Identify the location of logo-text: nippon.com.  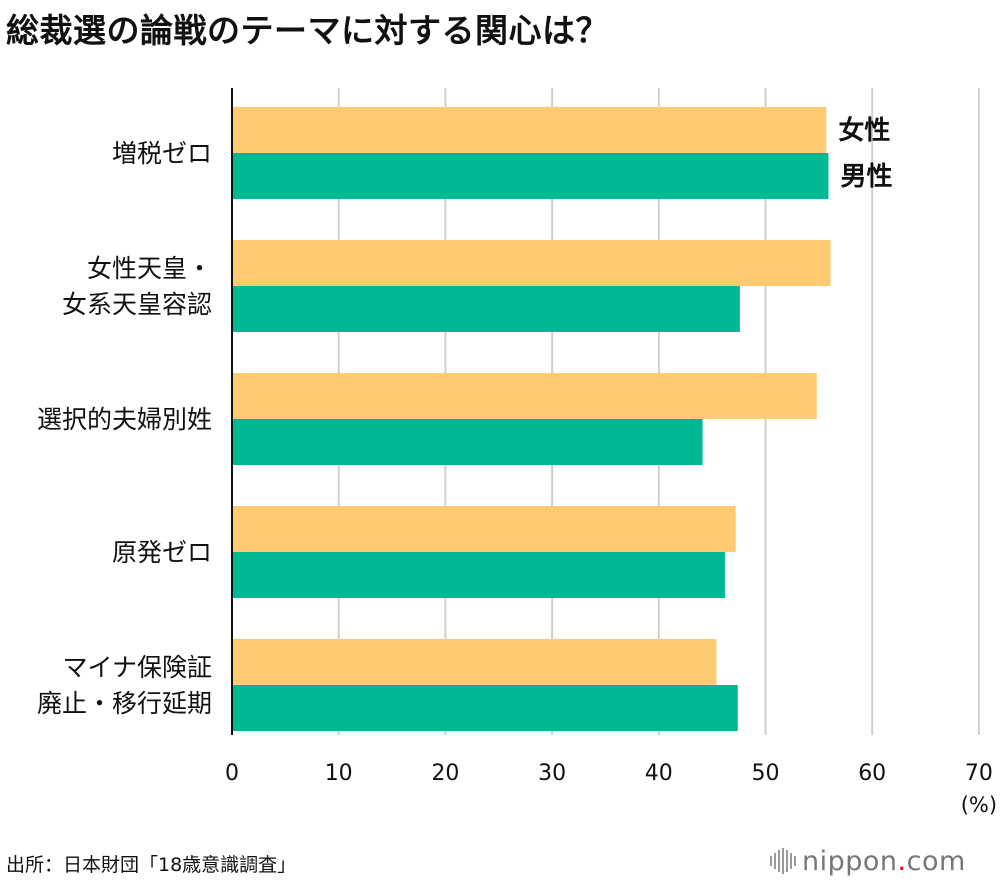
(884, 861).